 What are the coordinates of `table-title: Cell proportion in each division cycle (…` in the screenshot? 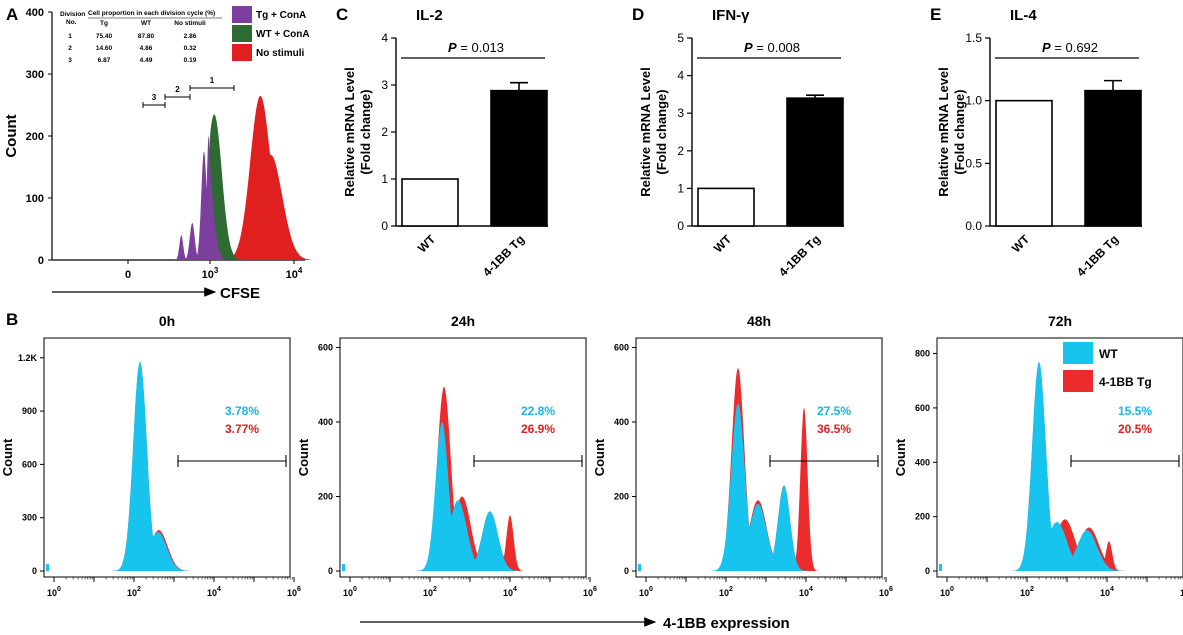 It's located at (151, 13).